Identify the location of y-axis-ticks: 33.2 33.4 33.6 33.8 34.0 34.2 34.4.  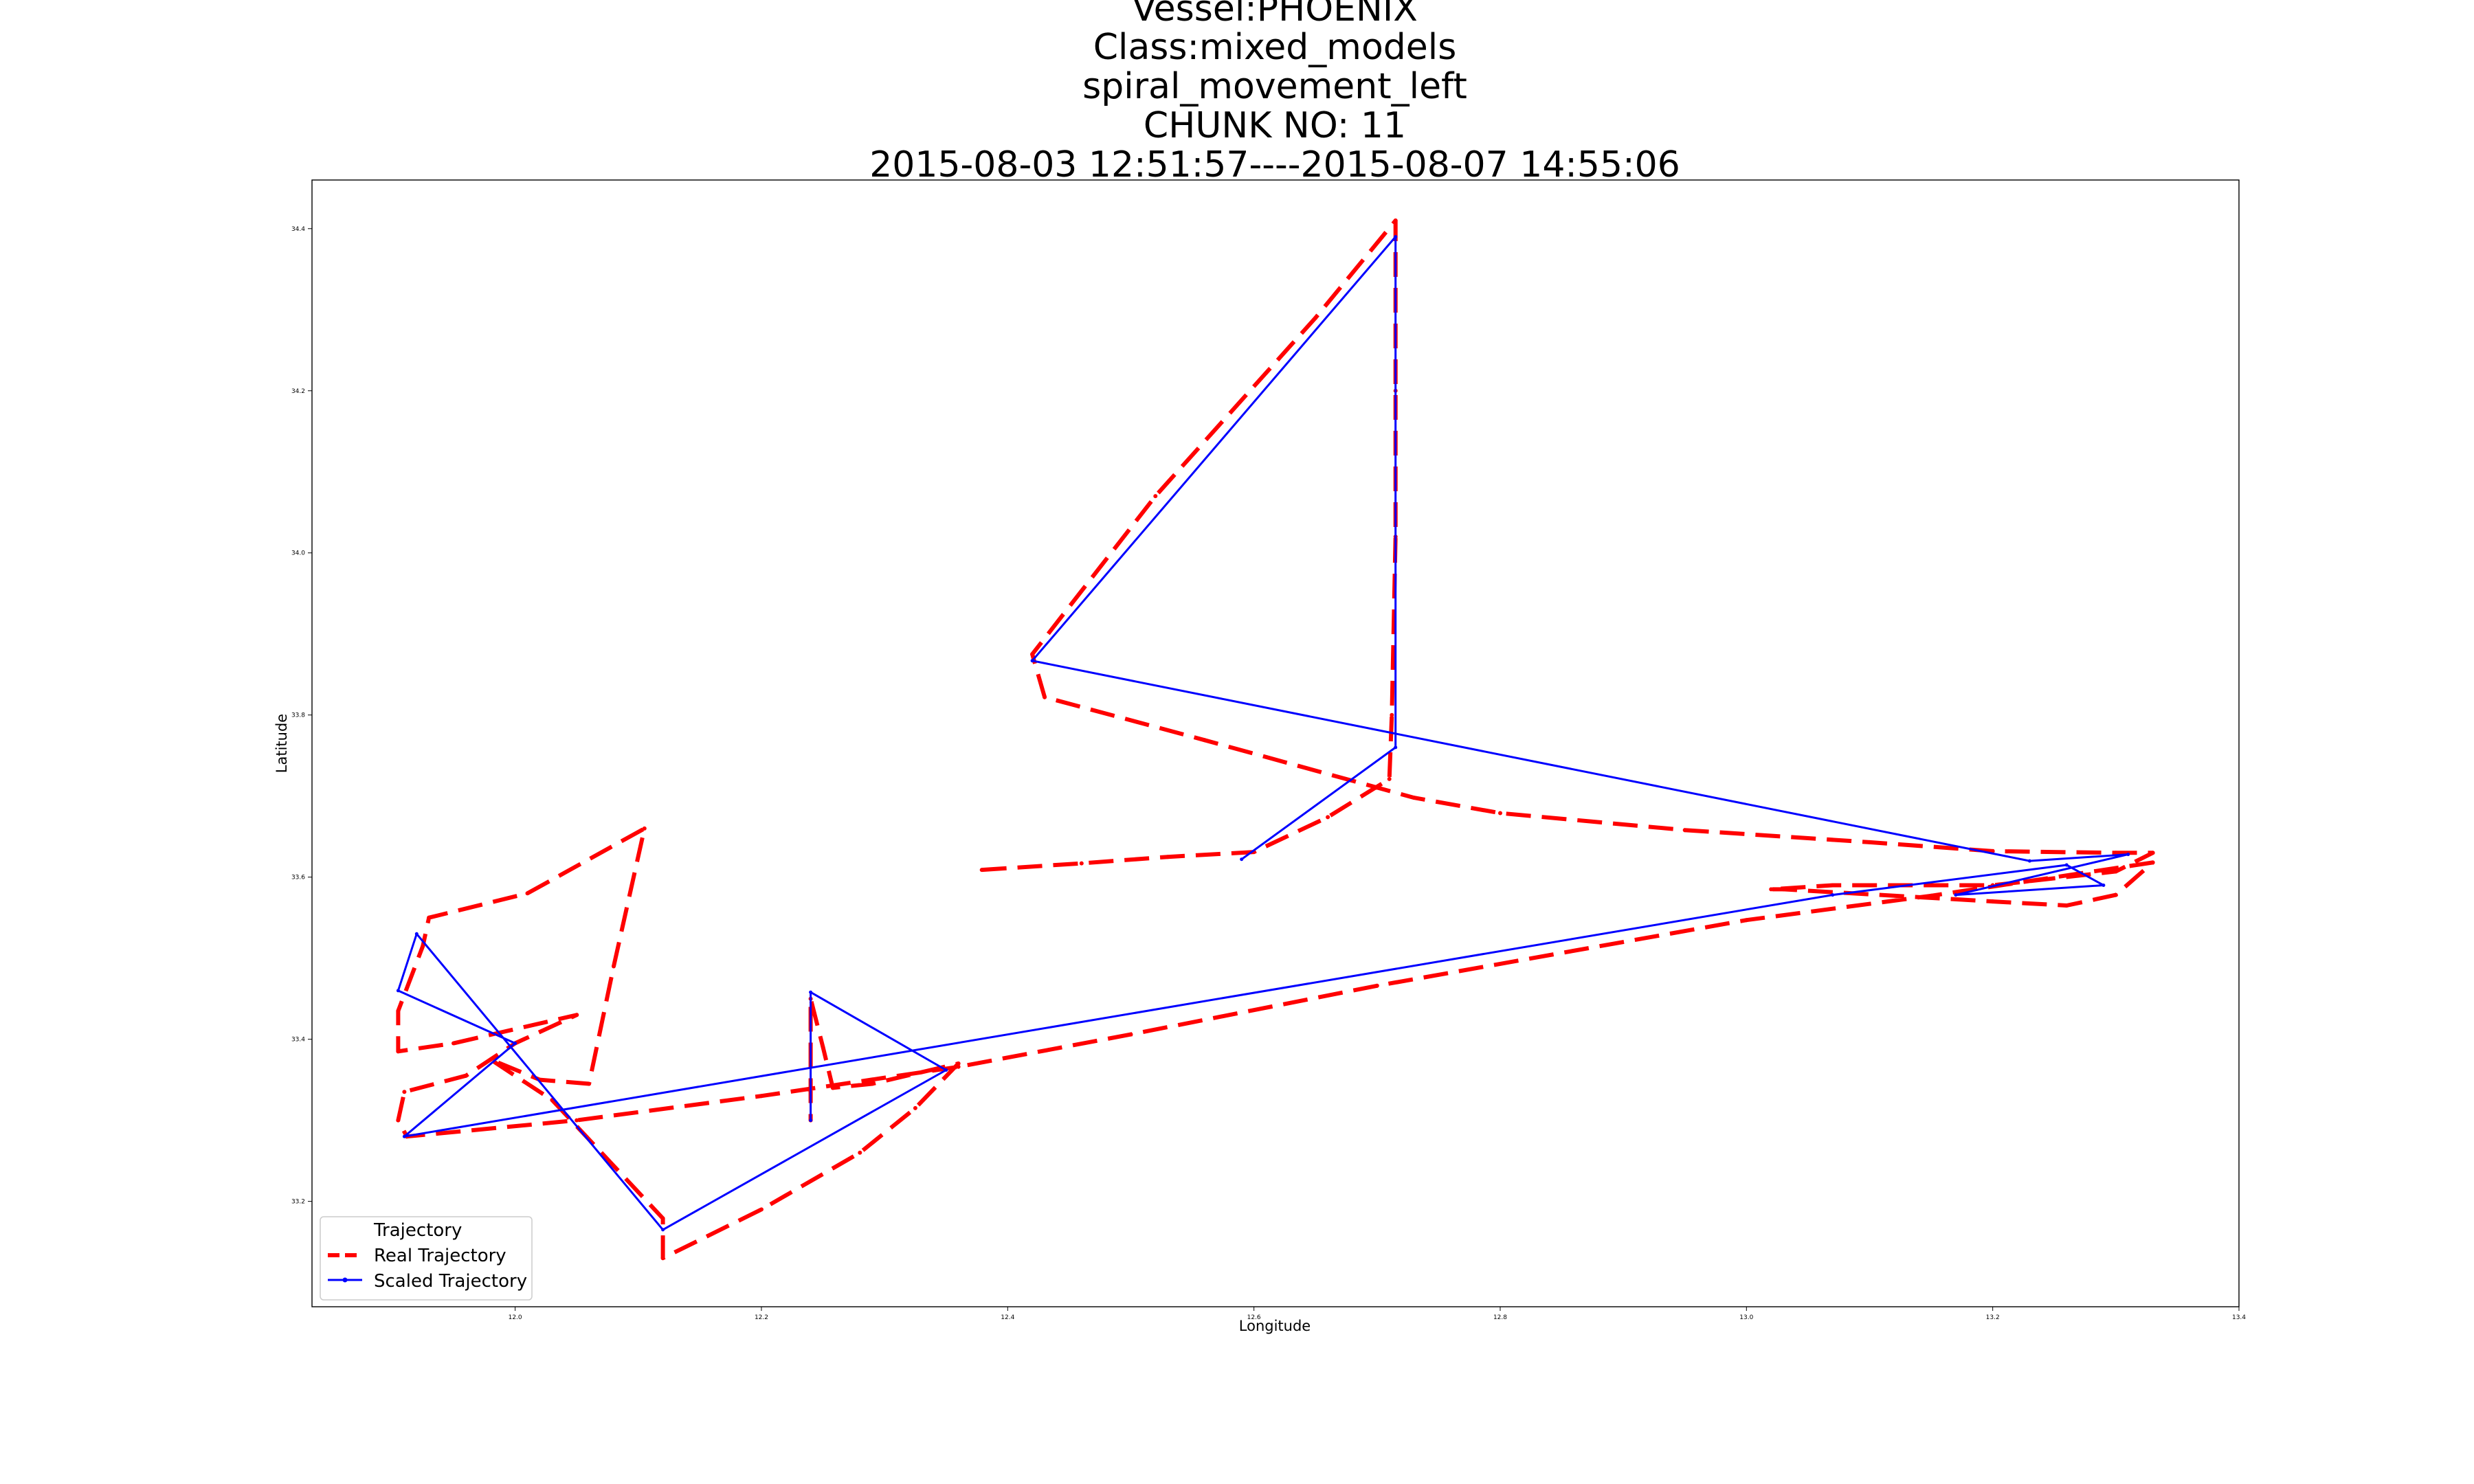
(301, 716).